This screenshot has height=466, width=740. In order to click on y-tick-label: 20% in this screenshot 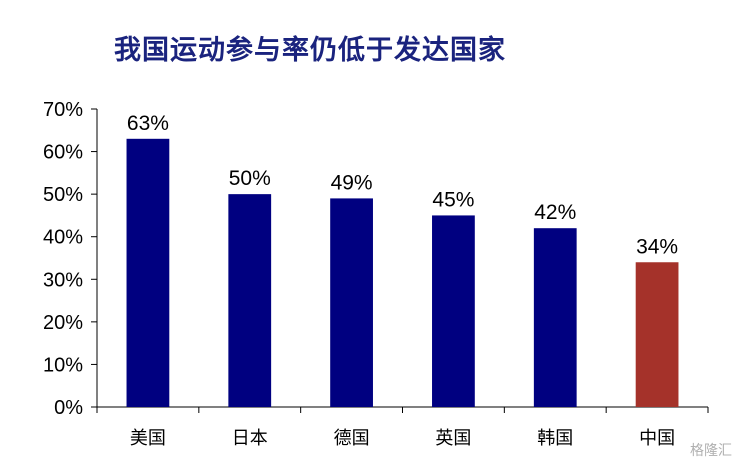, I will do `click(63, 323)`.